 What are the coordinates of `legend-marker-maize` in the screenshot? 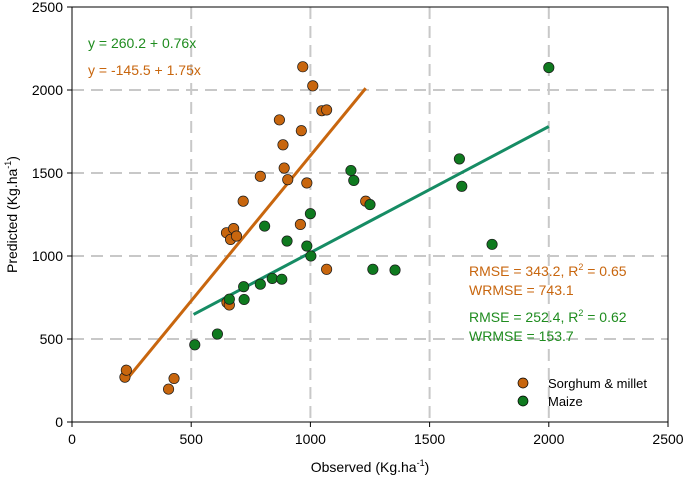 It's located at (523, 401).